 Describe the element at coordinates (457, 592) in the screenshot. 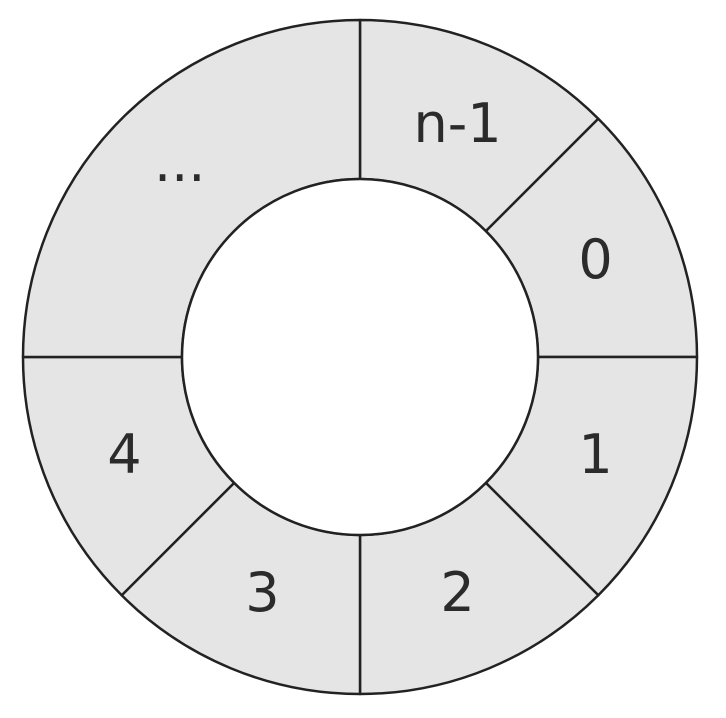

I see `label-2: 2` at that location.